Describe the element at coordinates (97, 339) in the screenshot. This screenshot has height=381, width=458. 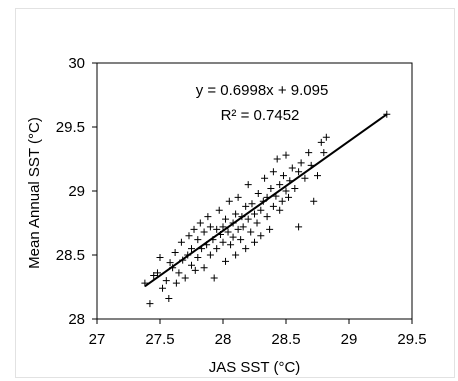
I see `x-tick-label: 27` at that location.